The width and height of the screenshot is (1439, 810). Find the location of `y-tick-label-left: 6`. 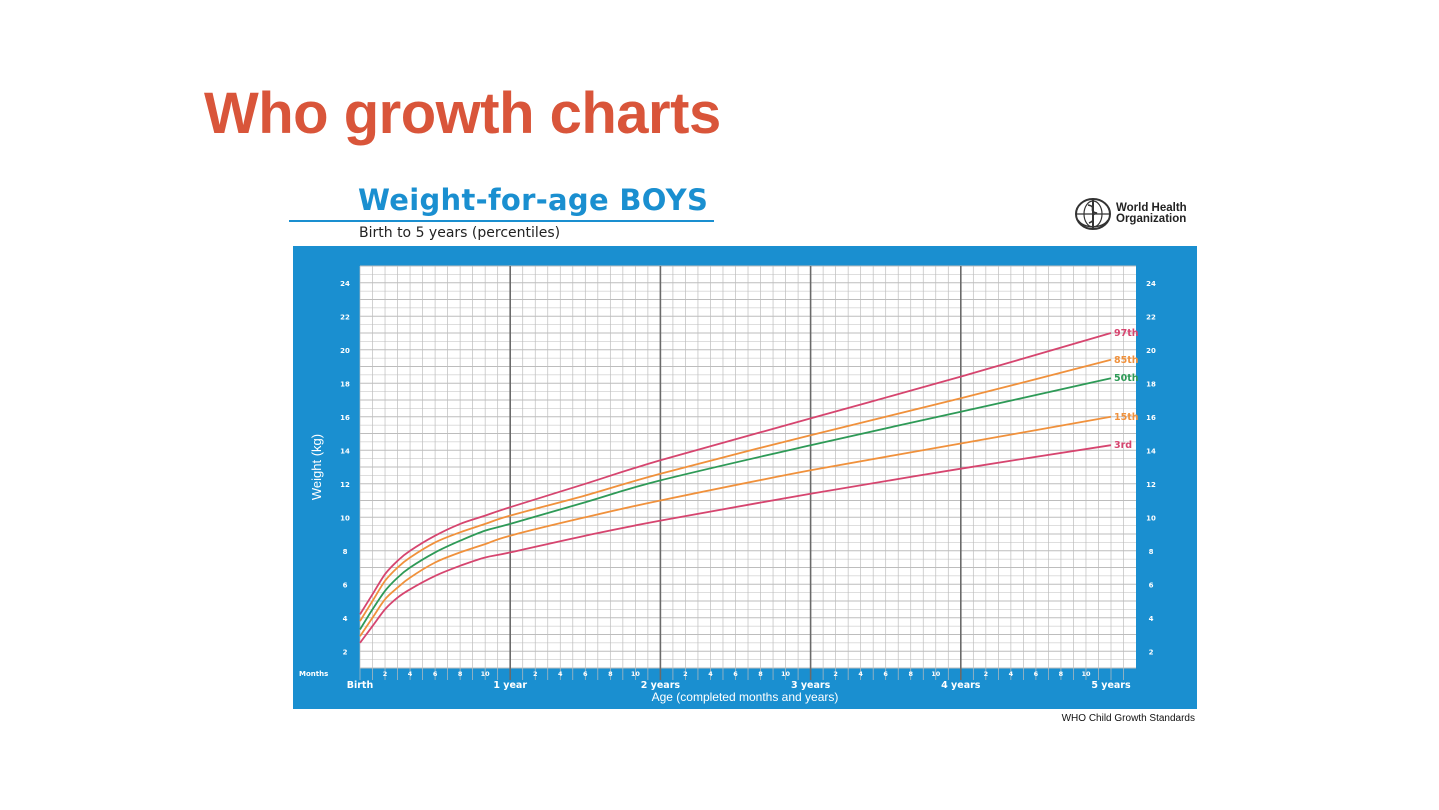

y-tick-label-left: 6 is located at coordinates (345, 585).